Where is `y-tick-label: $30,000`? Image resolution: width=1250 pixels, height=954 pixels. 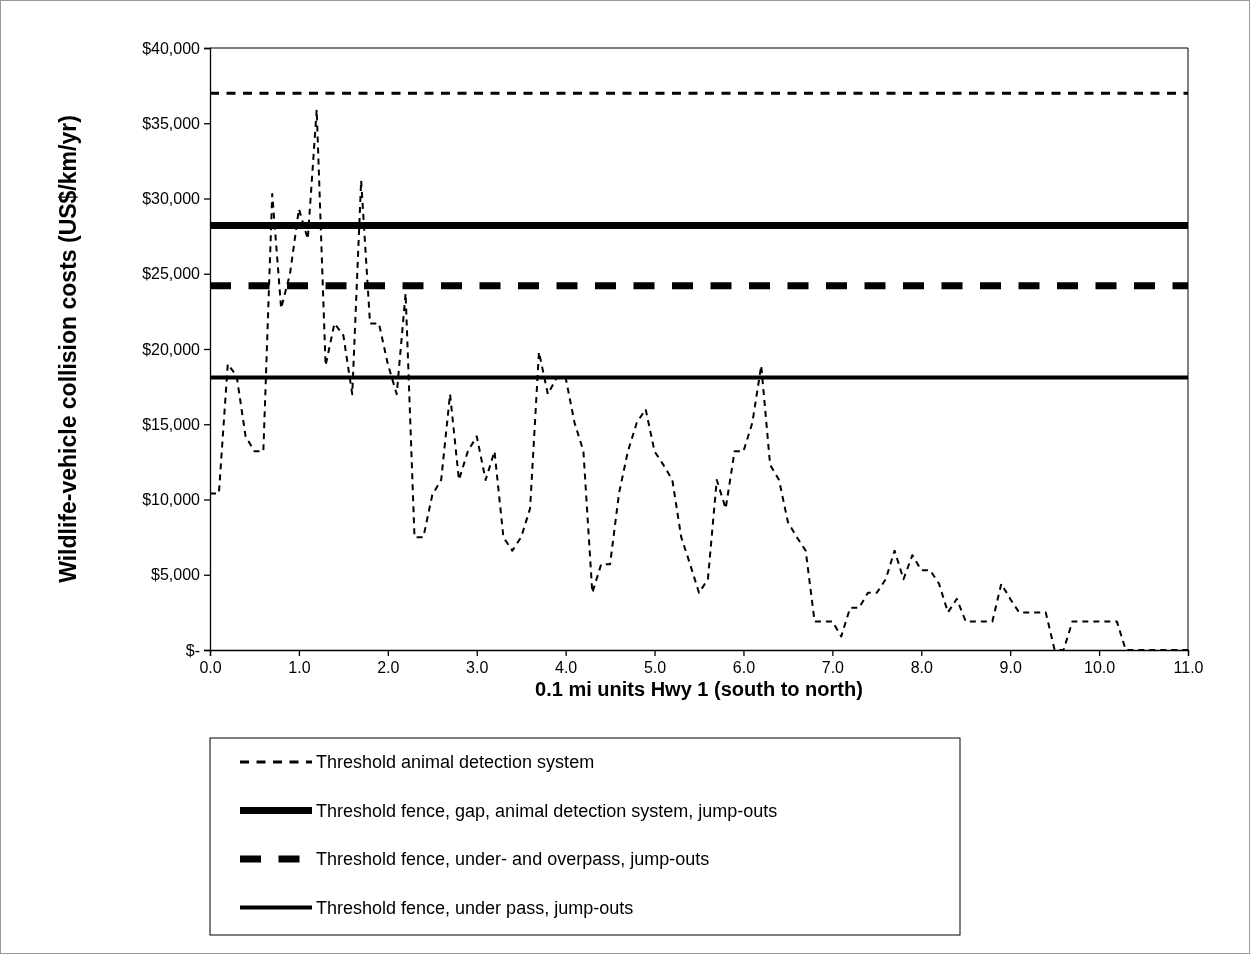 y-tick-label: $30,000 is located at coordinates (171, 199).